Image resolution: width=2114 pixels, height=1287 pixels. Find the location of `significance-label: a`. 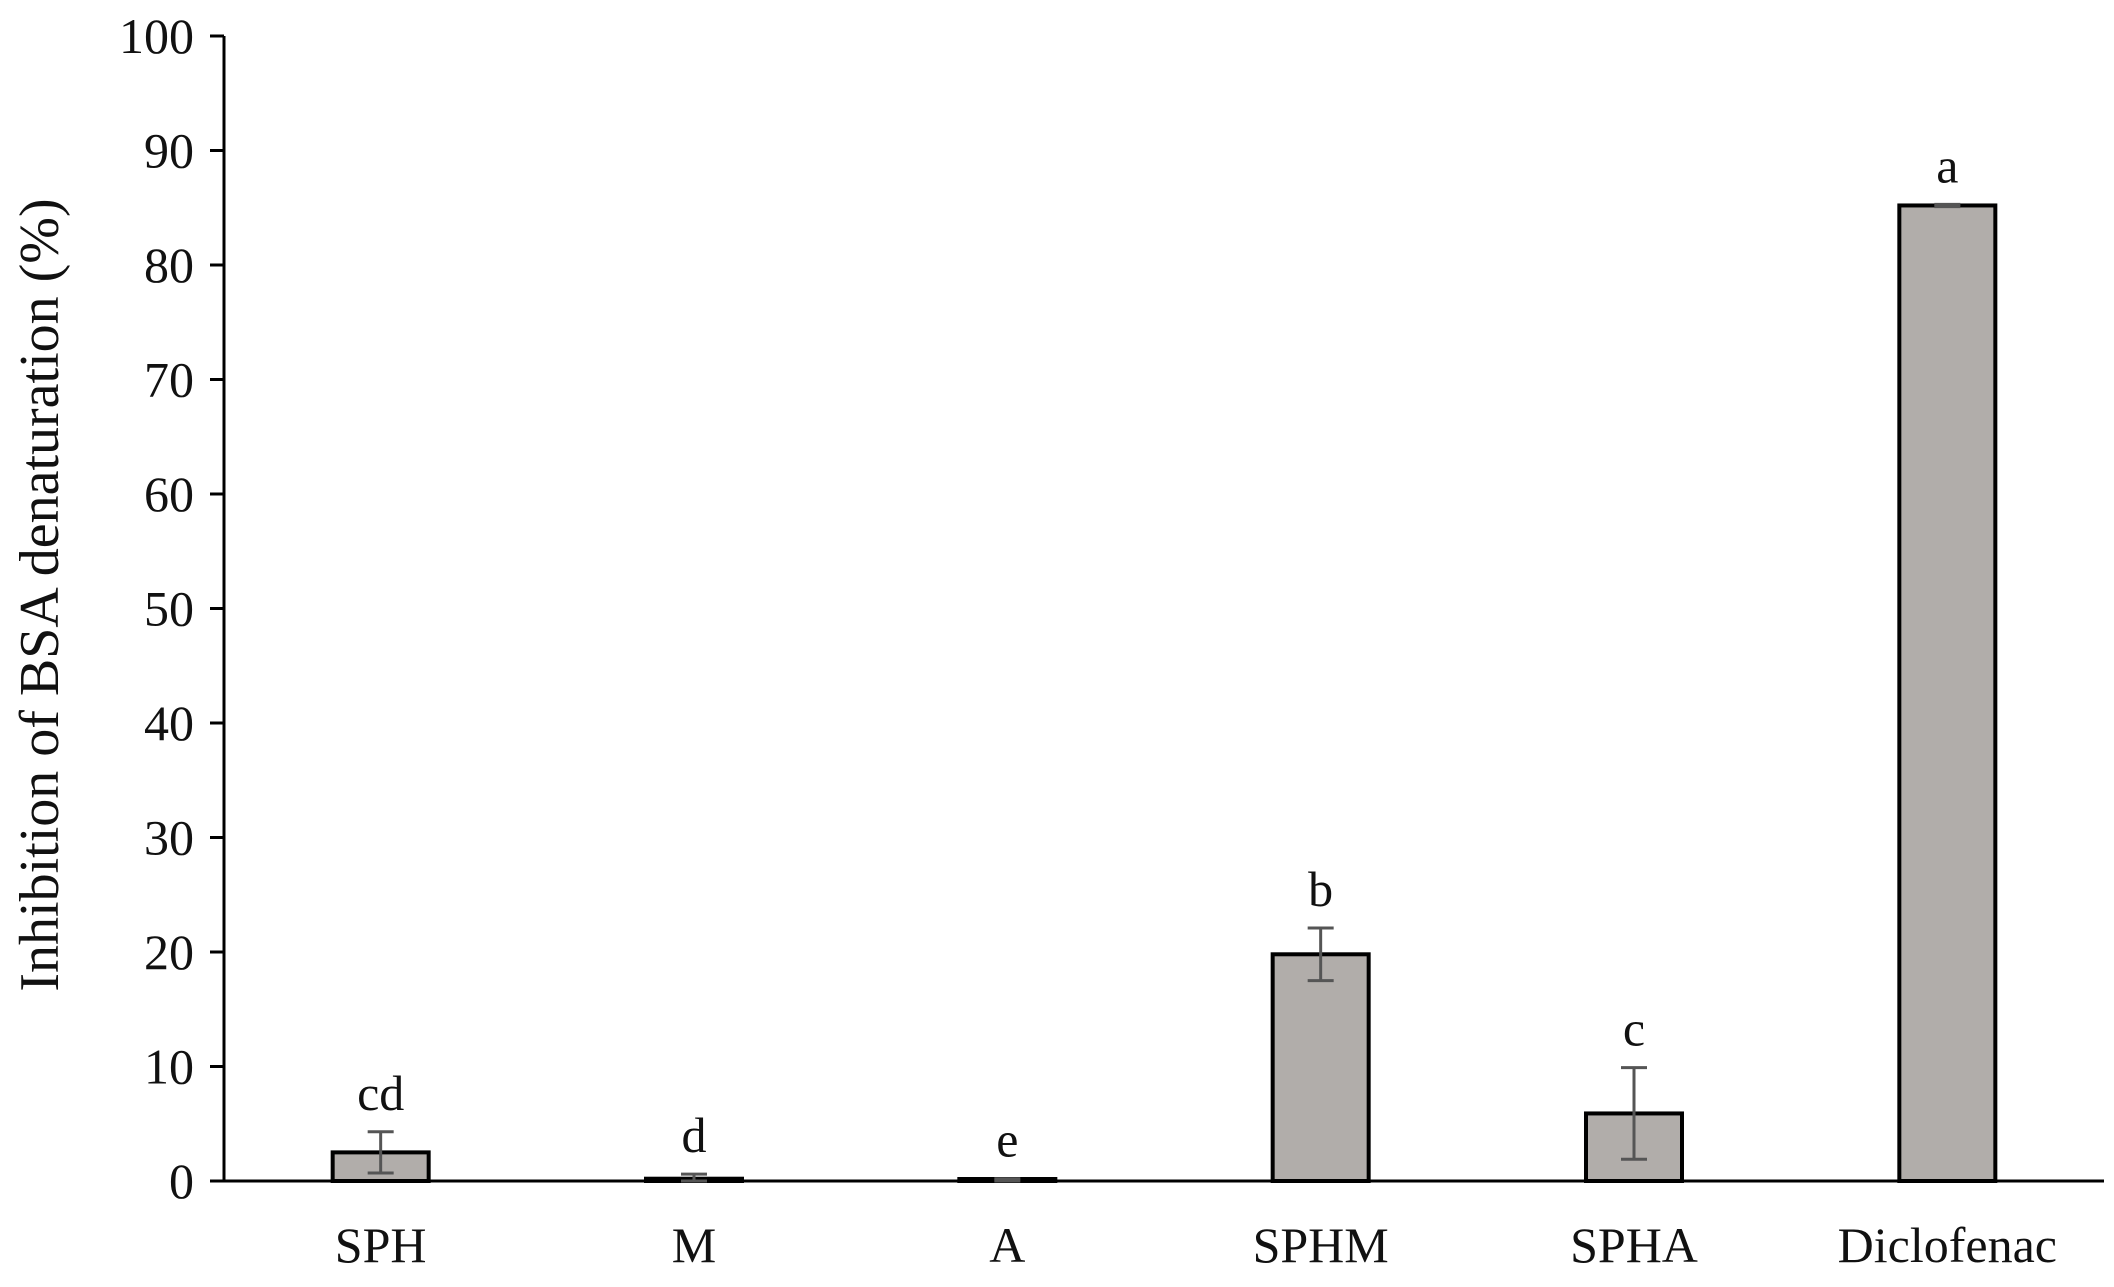

significance-label: a is located at coordinates (1947, 165).